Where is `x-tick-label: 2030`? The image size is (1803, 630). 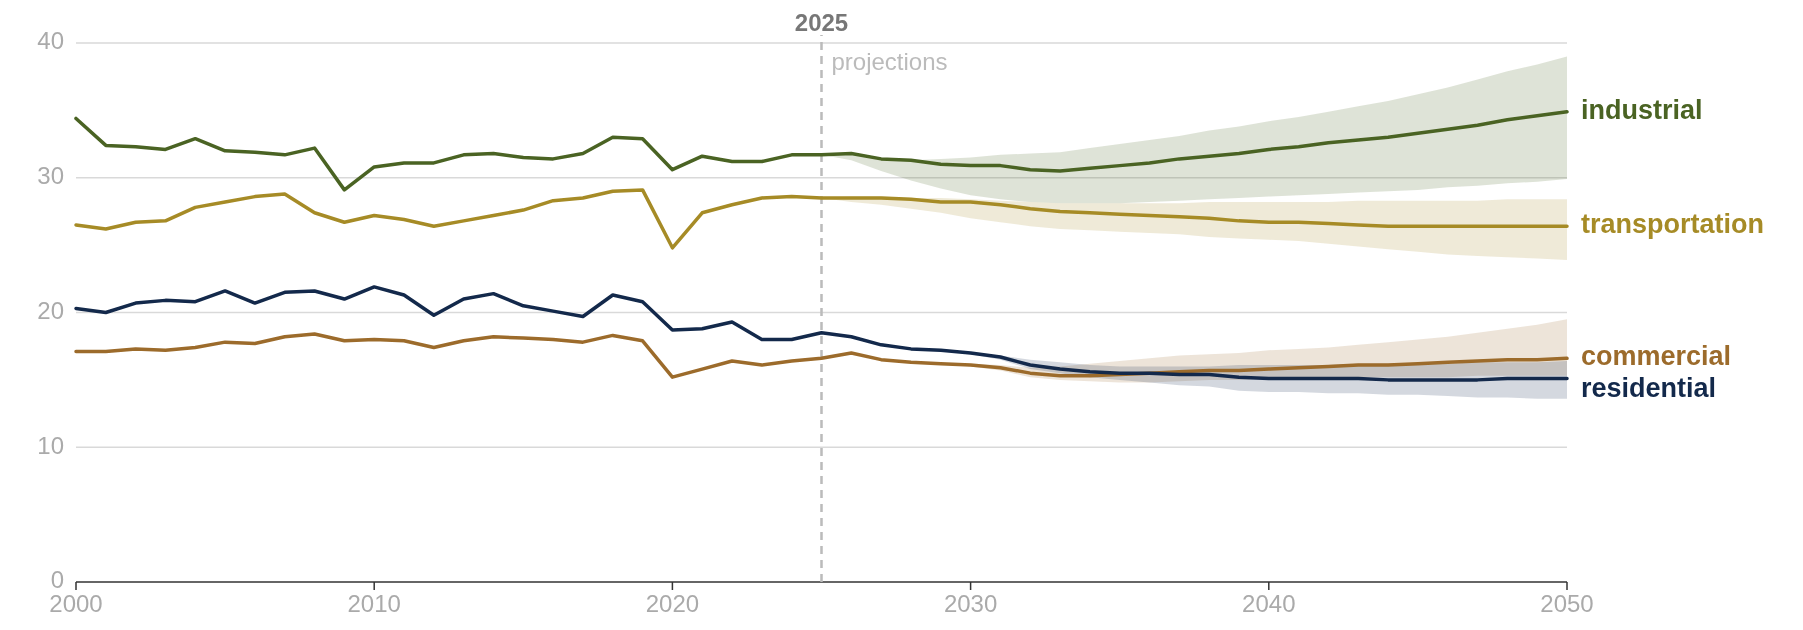
x-tick-label: 2030 is located at coordinates (970, 603).